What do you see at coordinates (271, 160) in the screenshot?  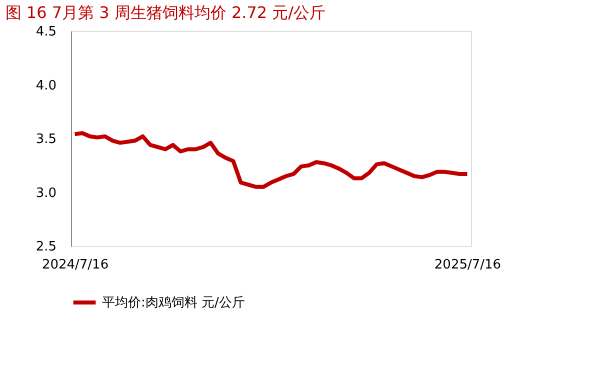 I see `line-series` at bounding box center [271, 160].